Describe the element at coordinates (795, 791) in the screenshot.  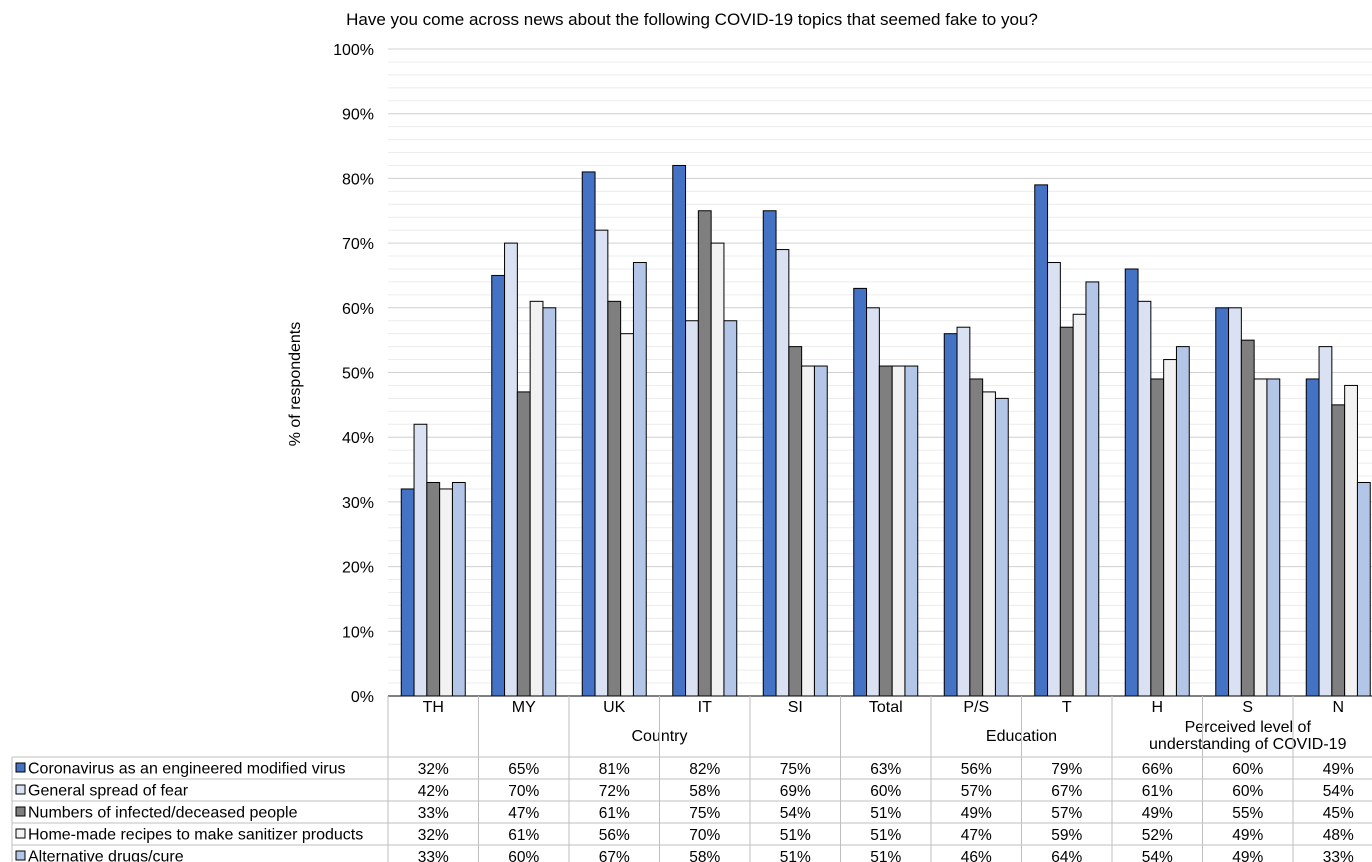
I see `data-label: 69%` at that location.